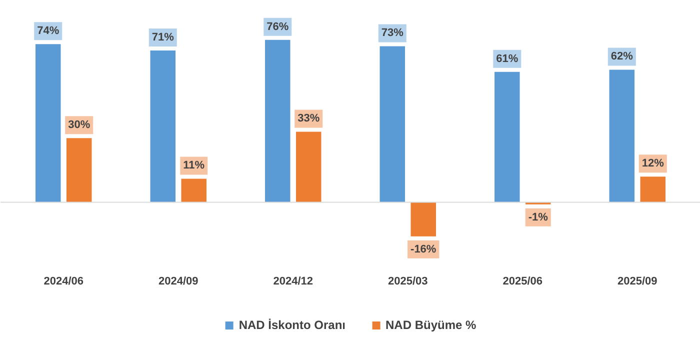  Describe the element at coordinates (292, 325) in the screenshot. I see `legend-label: NAD İskonto Oranı` at that location.